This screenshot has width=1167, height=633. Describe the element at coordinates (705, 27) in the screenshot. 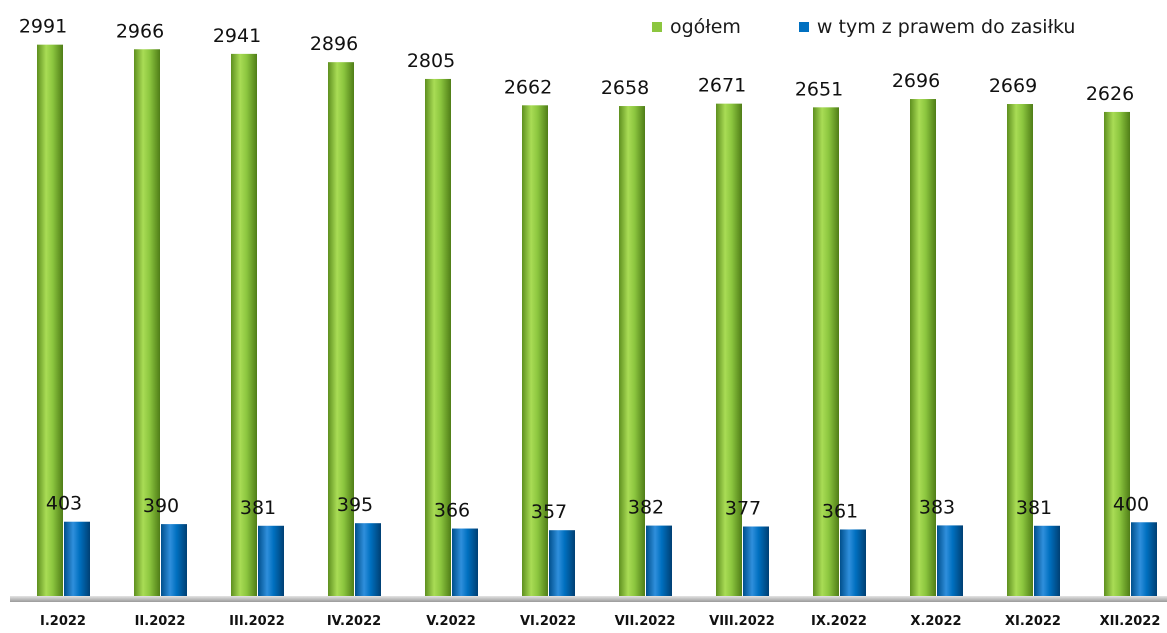

I see `legend-label-total: ogółem` at that location.